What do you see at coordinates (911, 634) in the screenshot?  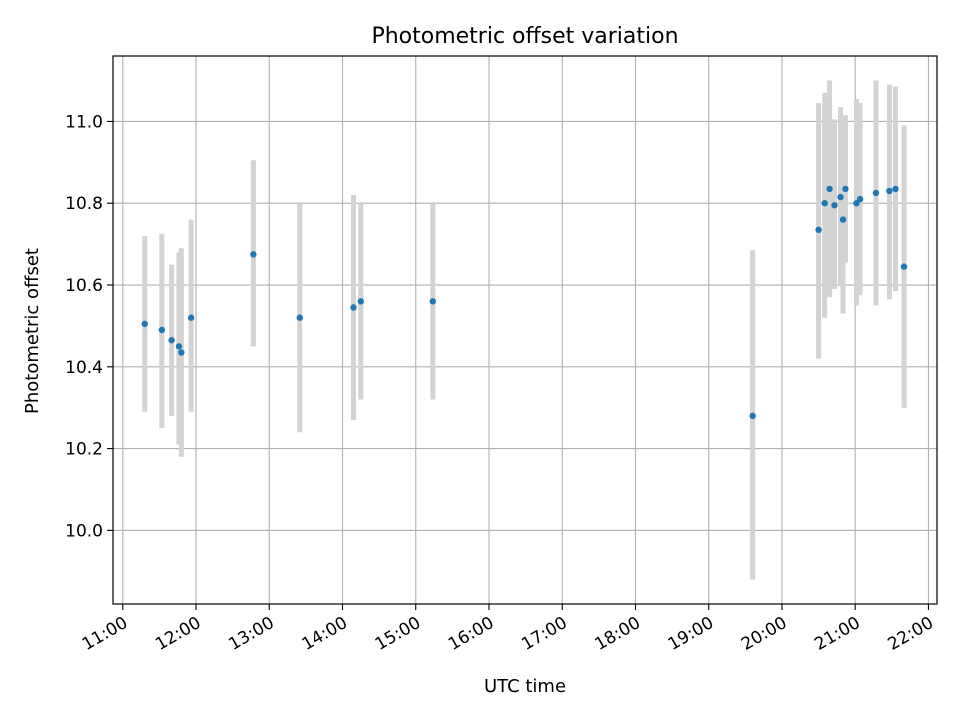 I see `x-tick-label: 22:00` at bounding box center [911, 634].